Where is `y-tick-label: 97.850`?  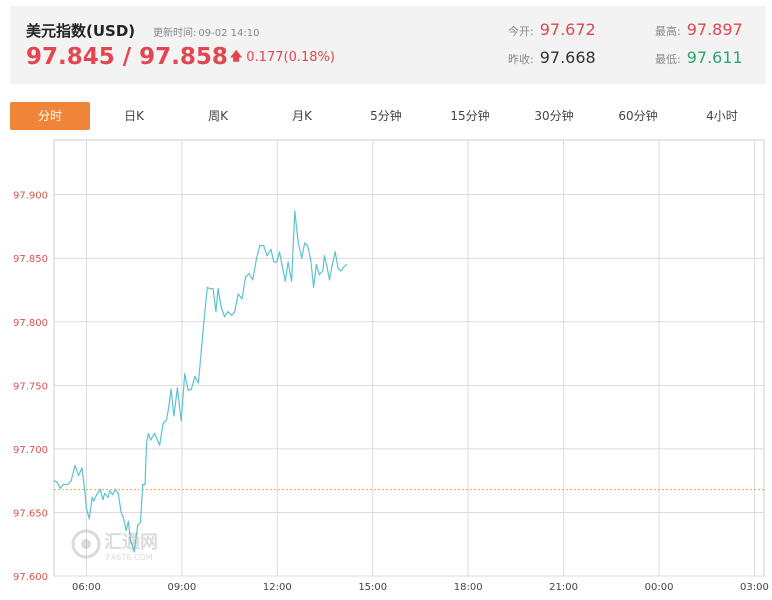 y-tick-label: 97.850 is located at coordinates (30, 259).